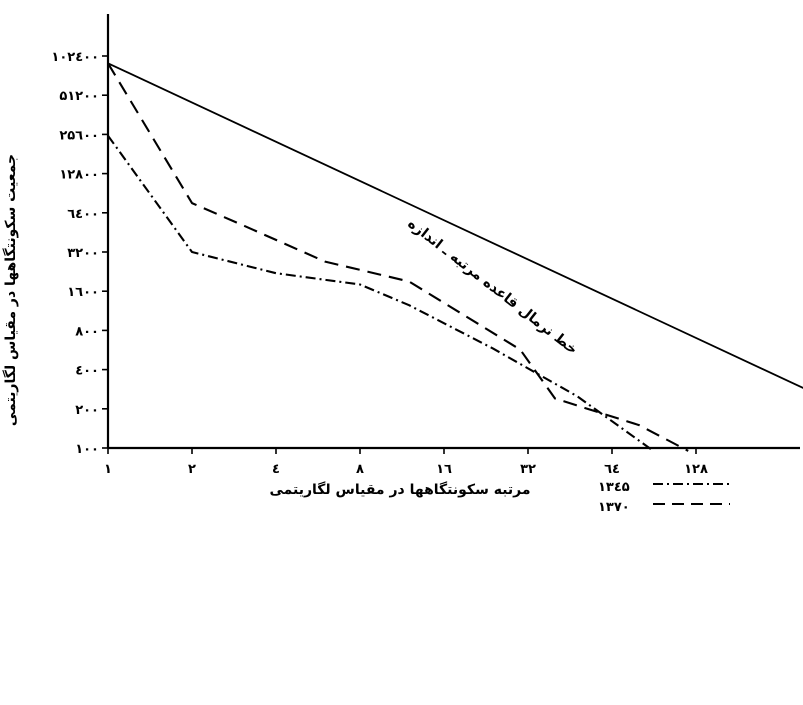  What do you see at coordinates (83, 253) in the screenshot?
I see `y-tick-label: ۳۲۰۰` at bounding box center [83, 253].